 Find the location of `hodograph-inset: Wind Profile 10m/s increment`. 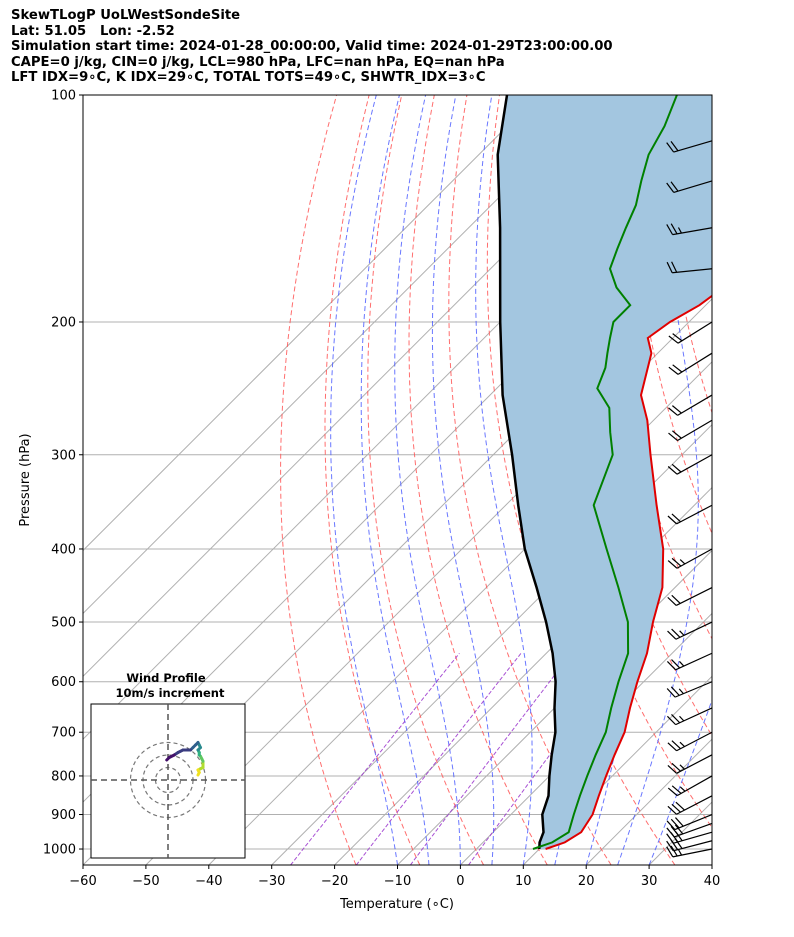

hodograph-inset: Wind Profile 10m/s increment is located at coordinates (168, 765).